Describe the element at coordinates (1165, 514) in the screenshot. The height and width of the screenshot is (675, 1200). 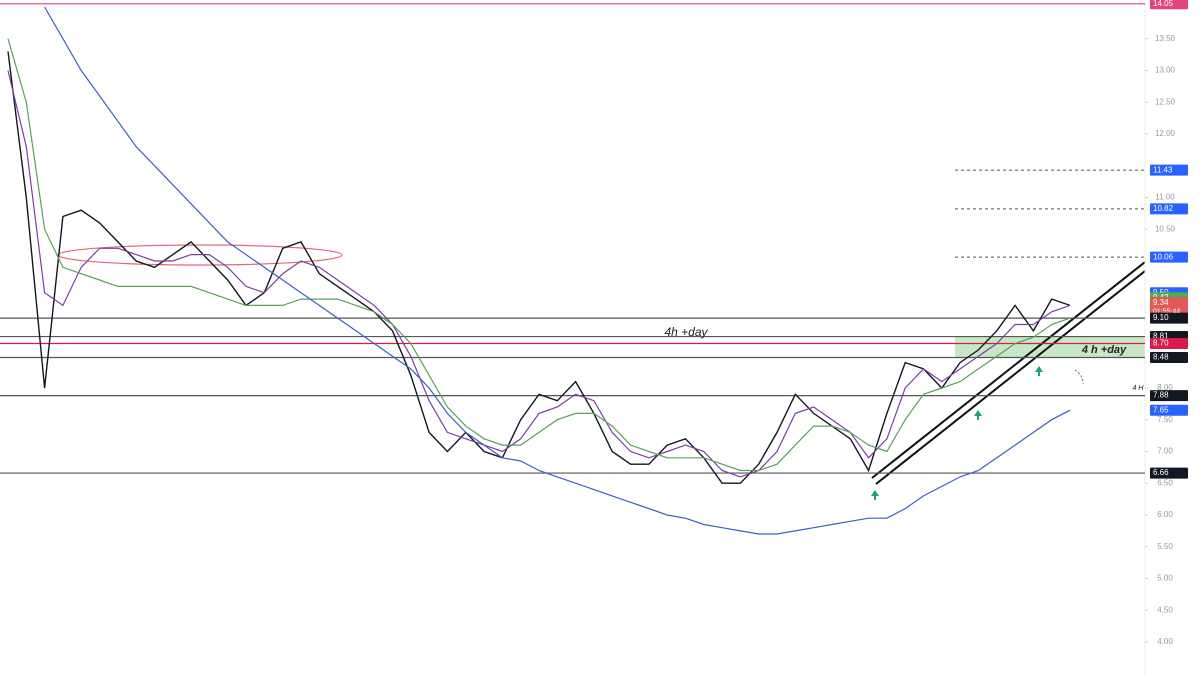
I see `y-tick-label: 6.00` at that location.